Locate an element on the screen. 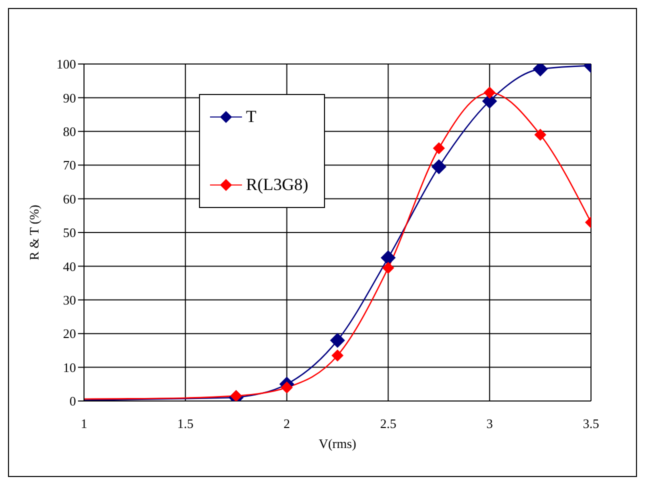 The height and width of the screenshot is (485, 645). x-tick-label: 2.5 is located at coordinates (388, 424).